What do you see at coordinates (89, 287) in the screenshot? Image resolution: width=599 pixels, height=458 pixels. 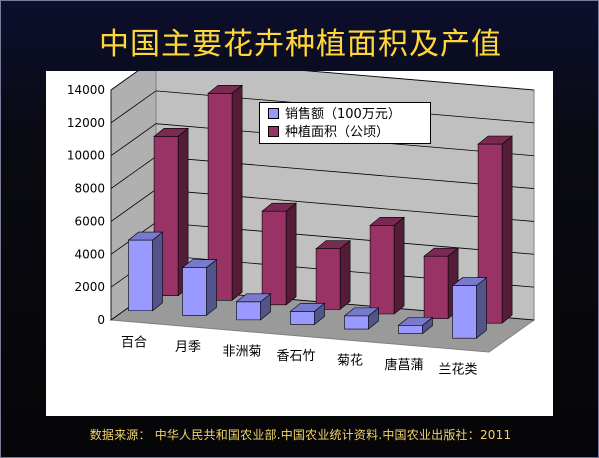 I see `y-tick-label: 2000` at bounding box center [89, 287].